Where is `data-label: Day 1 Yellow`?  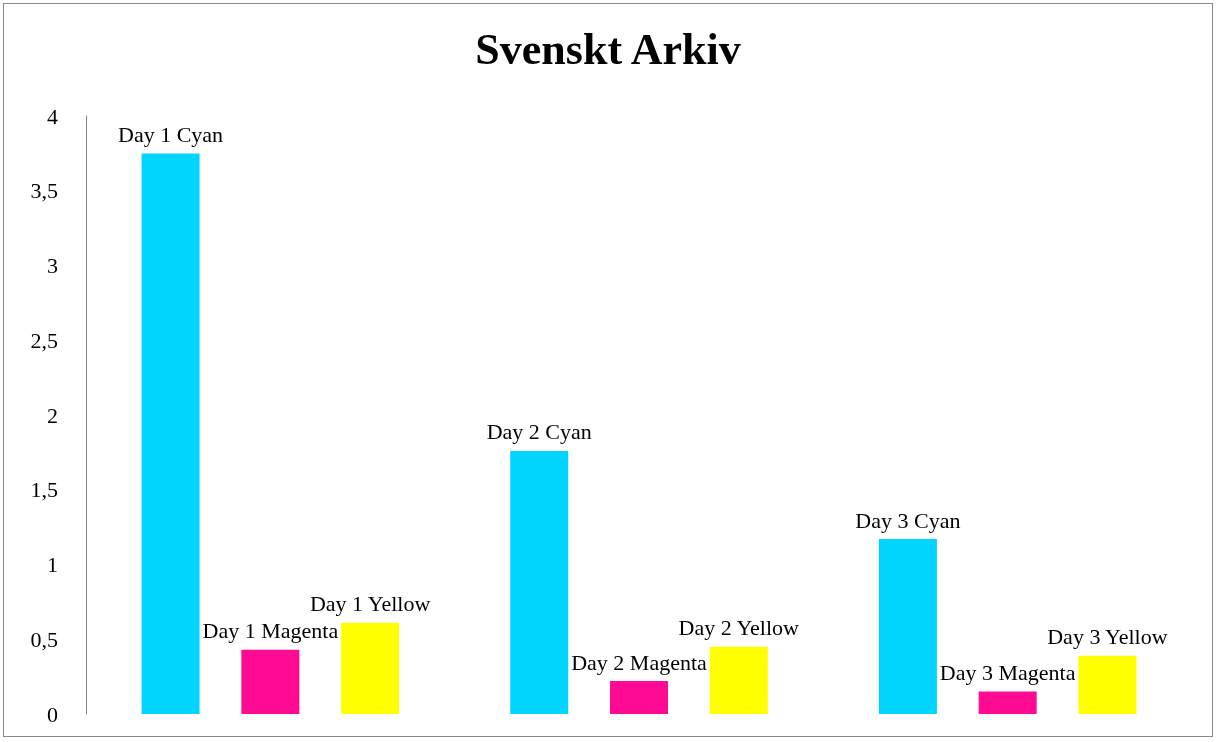 data-label: Day 1 Yellow is located at coordinates (370, 604).